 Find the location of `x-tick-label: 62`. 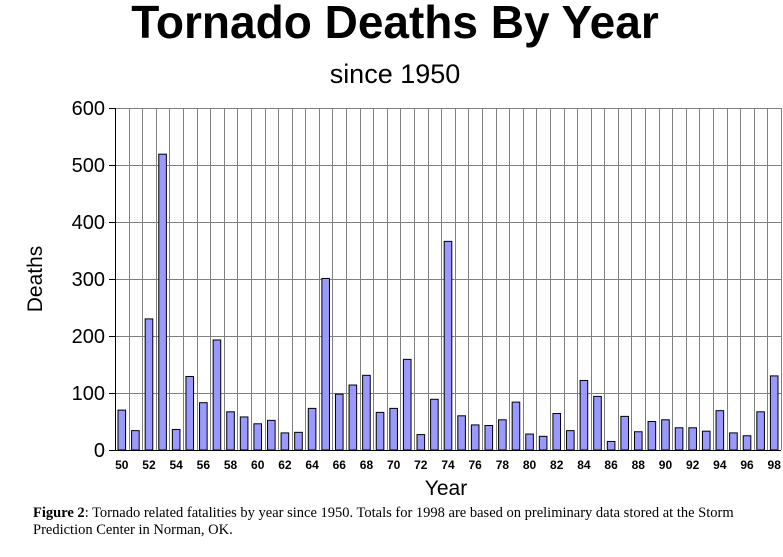

x-tick-label: 62 is located at coordinates (285, 465).